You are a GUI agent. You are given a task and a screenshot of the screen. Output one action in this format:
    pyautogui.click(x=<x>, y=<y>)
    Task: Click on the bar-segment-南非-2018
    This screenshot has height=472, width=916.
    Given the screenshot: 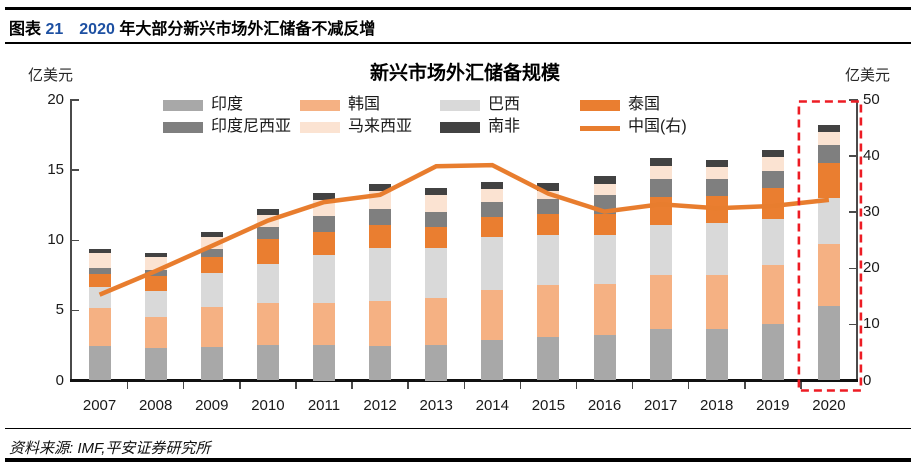 What is the action you would take?
    pyautogui.click(x=716, y=163)
    